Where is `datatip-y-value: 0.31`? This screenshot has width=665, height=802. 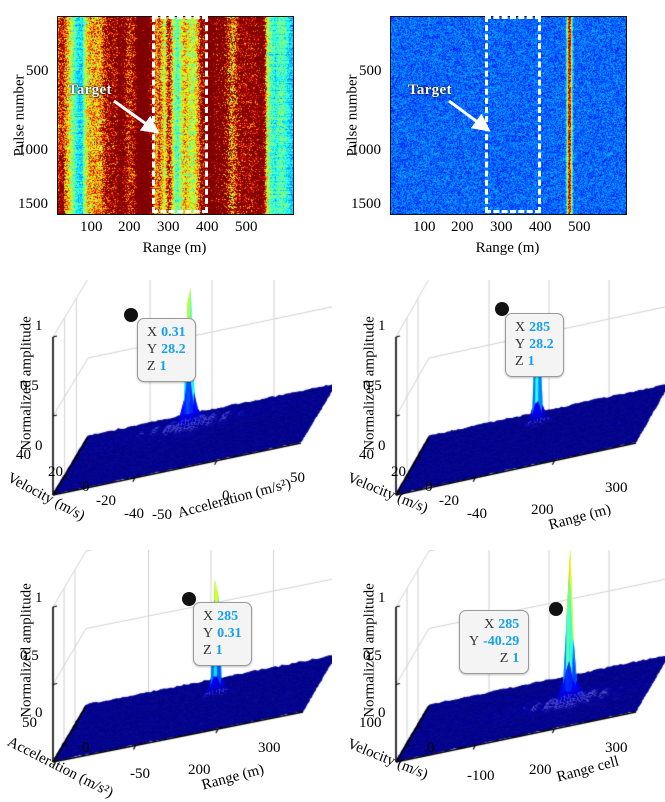 datatip-y-value: 0.31 is located at coordinates (229, 633).